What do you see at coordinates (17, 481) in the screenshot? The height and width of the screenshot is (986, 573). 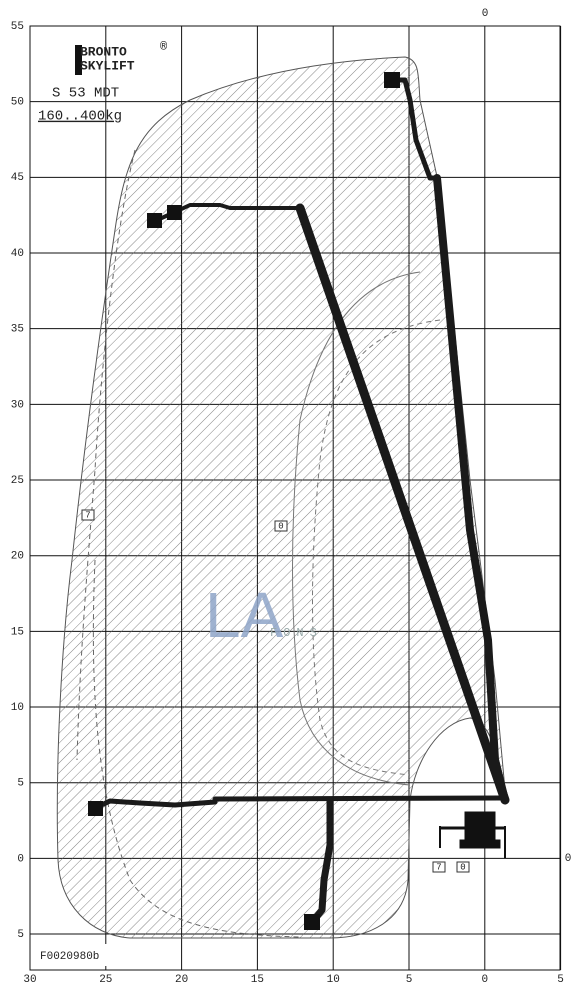 I see `y-axis-label: 25` at bounding box center [17, 481].